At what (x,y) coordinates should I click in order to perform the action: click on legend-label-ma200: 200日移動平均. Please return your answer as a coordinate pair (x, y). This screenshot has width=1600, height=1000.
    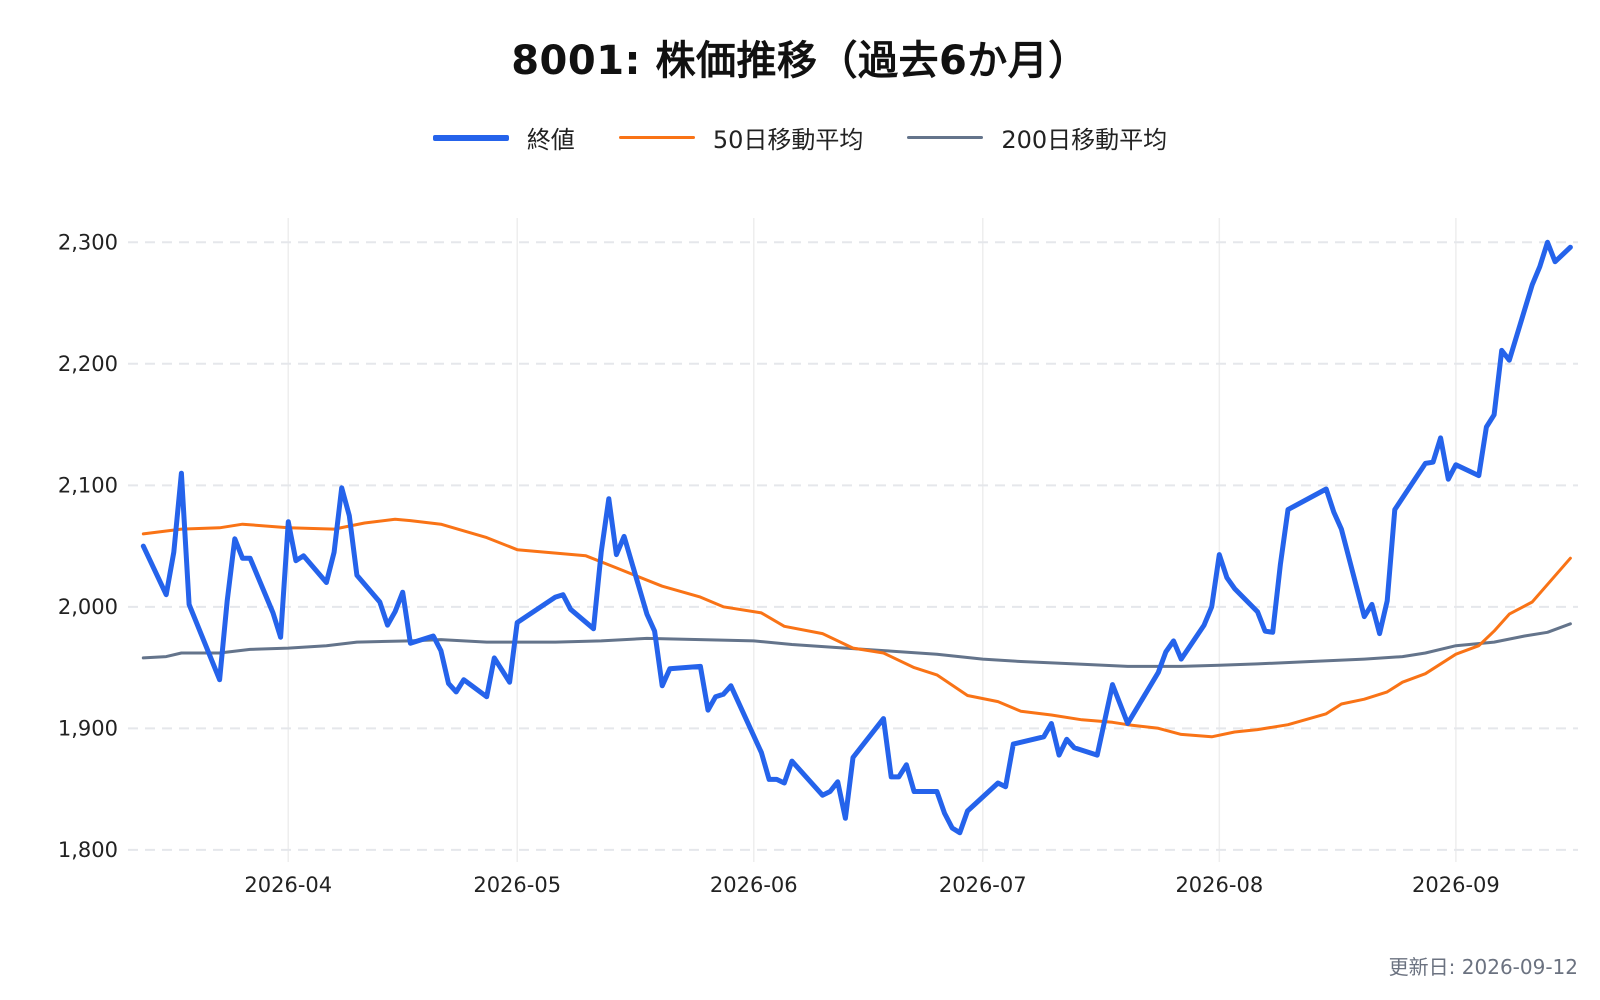
    Looking at the image, I should click on (1084, 140).